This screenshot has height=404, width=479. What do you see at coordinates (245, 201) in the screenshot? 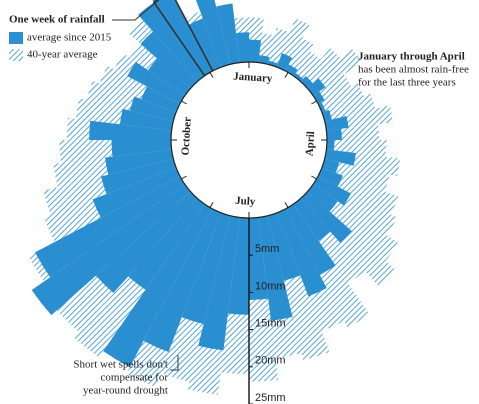
I see `month-label: July` at bounding box center [245, 201].